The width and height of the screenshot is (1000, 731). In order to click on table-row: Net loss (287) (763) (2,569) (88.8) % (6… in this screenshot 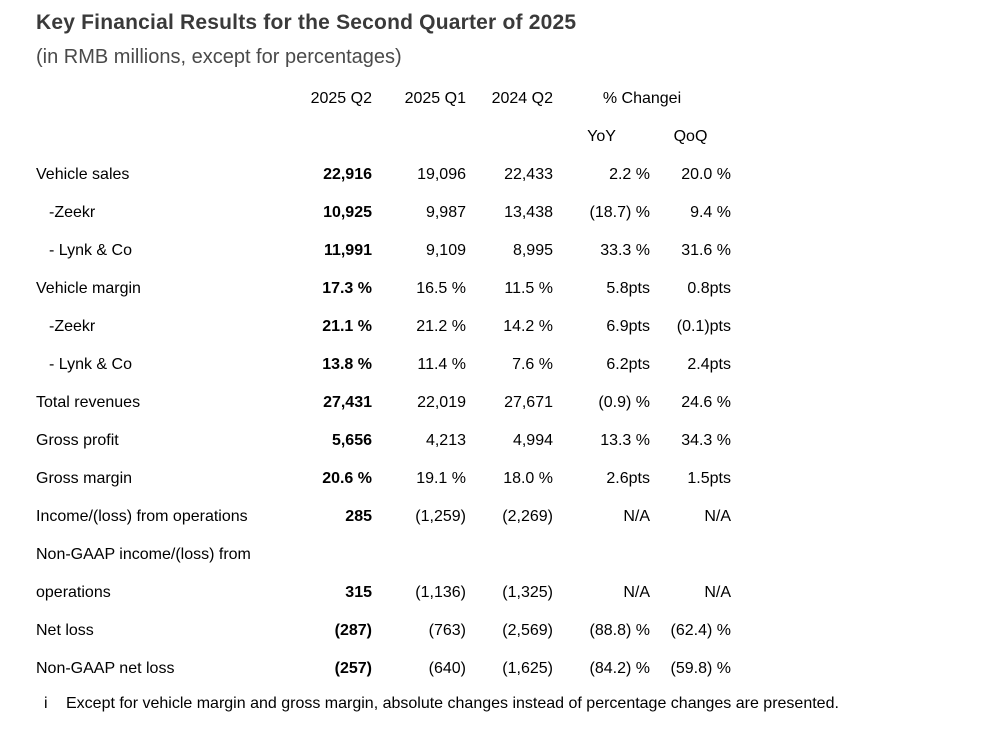, I will do `click(383, 631)`.